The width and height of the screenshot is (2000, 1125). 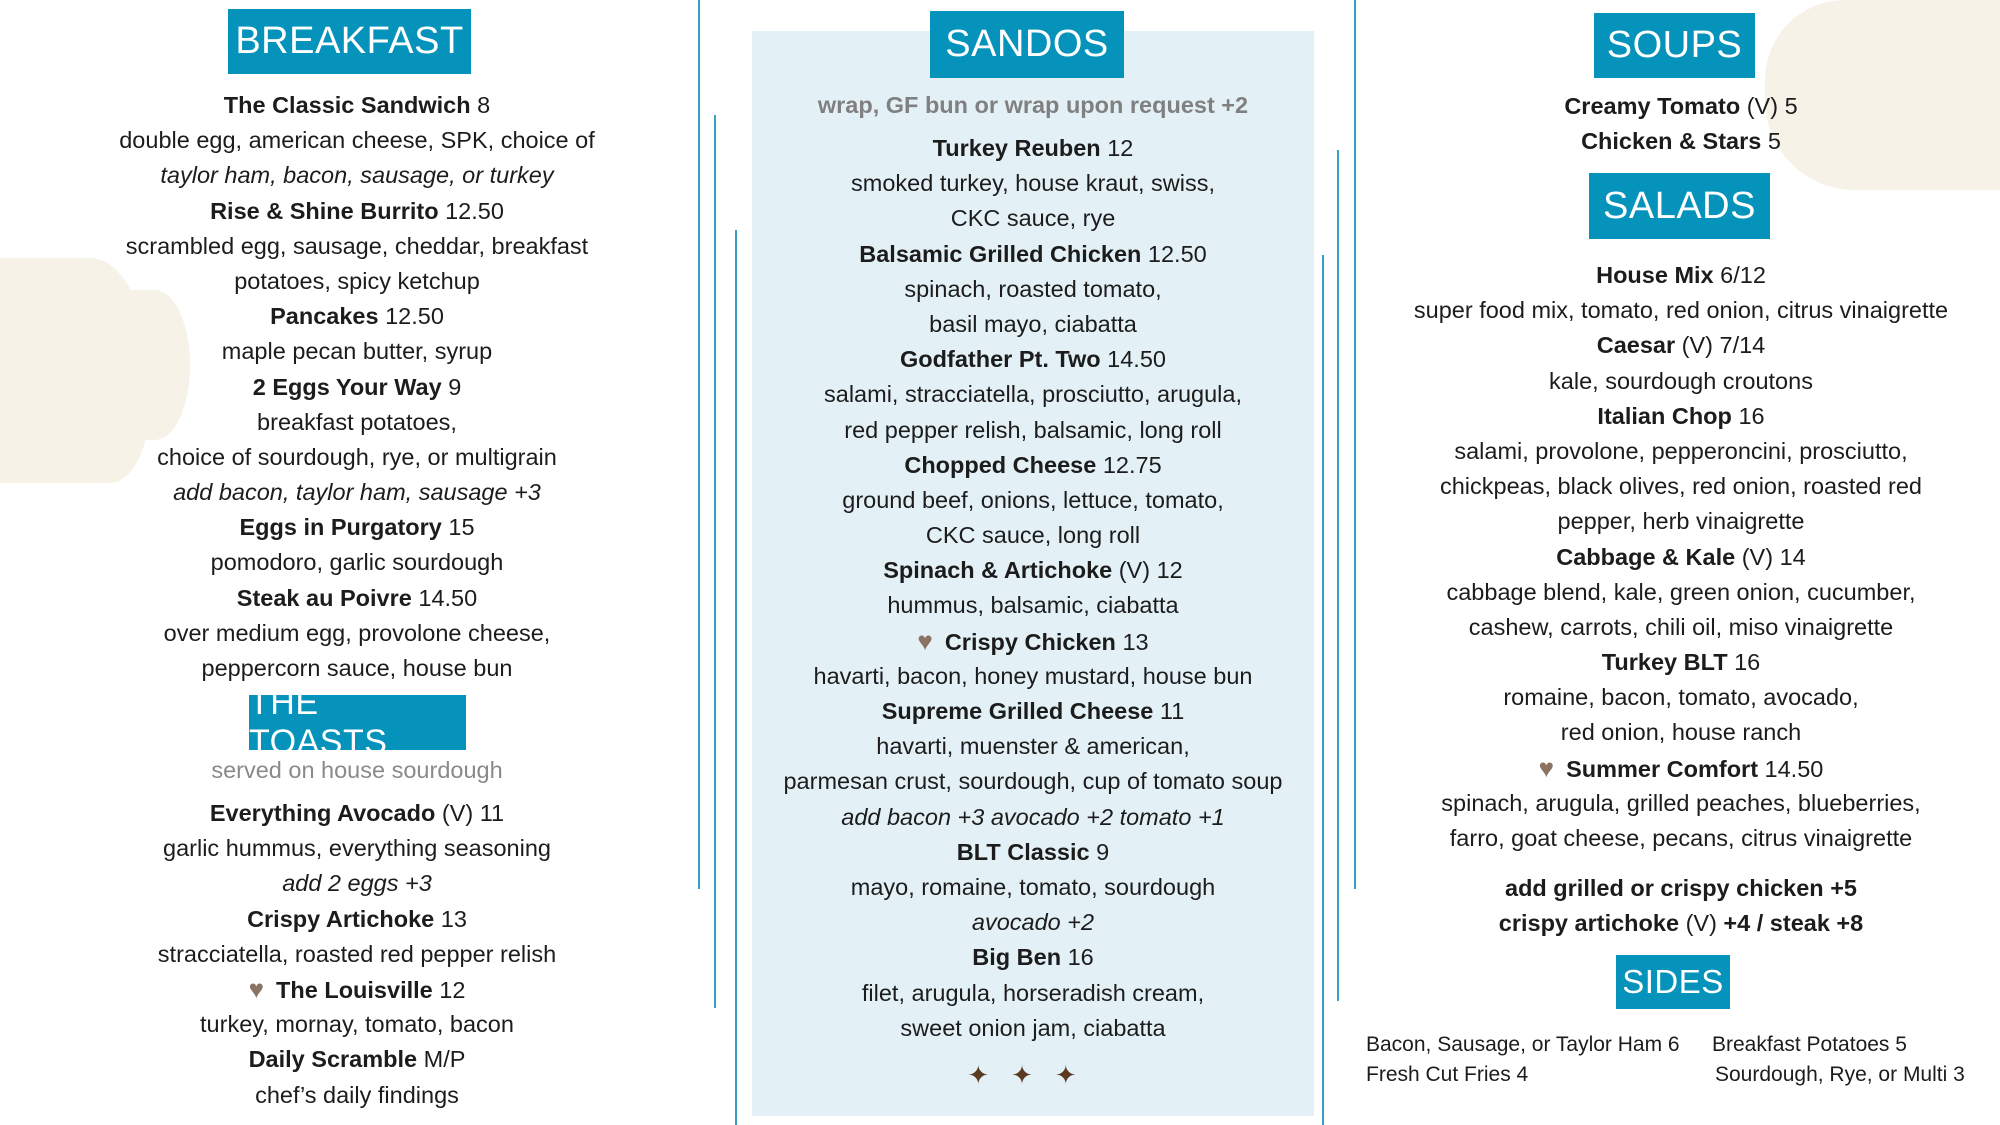 What do you see at coordinates (1809, 1044) in the screenshot?
I see `side-item: Breakfast Potatoes 5` at bounding box center [1809, 1044].